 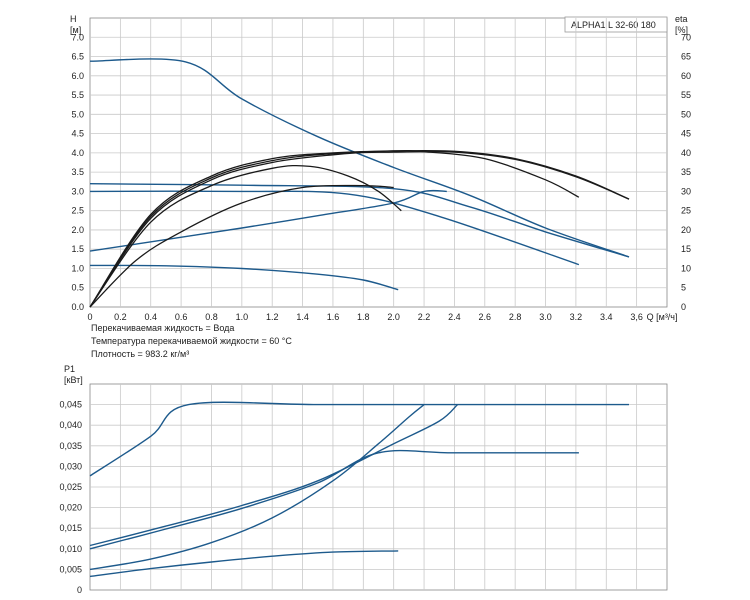 I want to click on eta-tick-label: 65, so click(x=686, y=57).